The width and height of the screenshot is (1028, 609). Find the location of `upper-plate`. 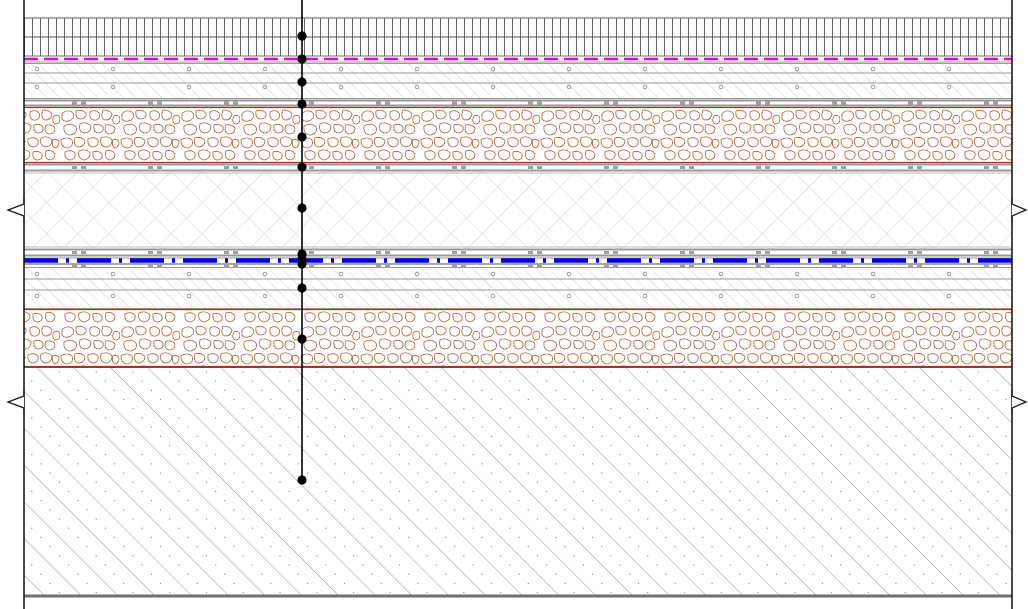

upper-plate is located at coordinates (518, 103).